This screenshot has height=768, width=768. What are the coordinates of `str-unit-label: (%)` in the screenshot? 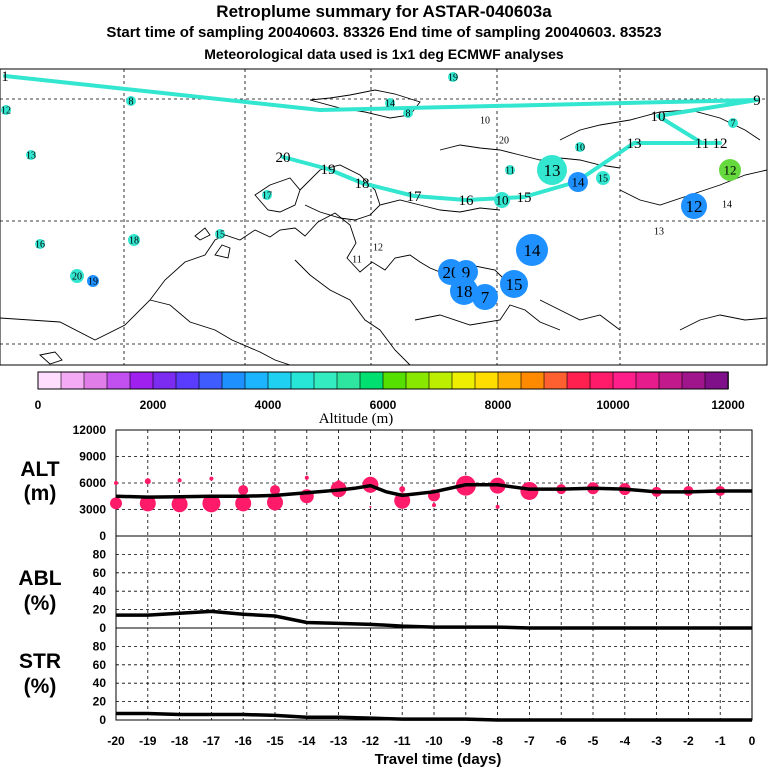 It's located at (40, 686).